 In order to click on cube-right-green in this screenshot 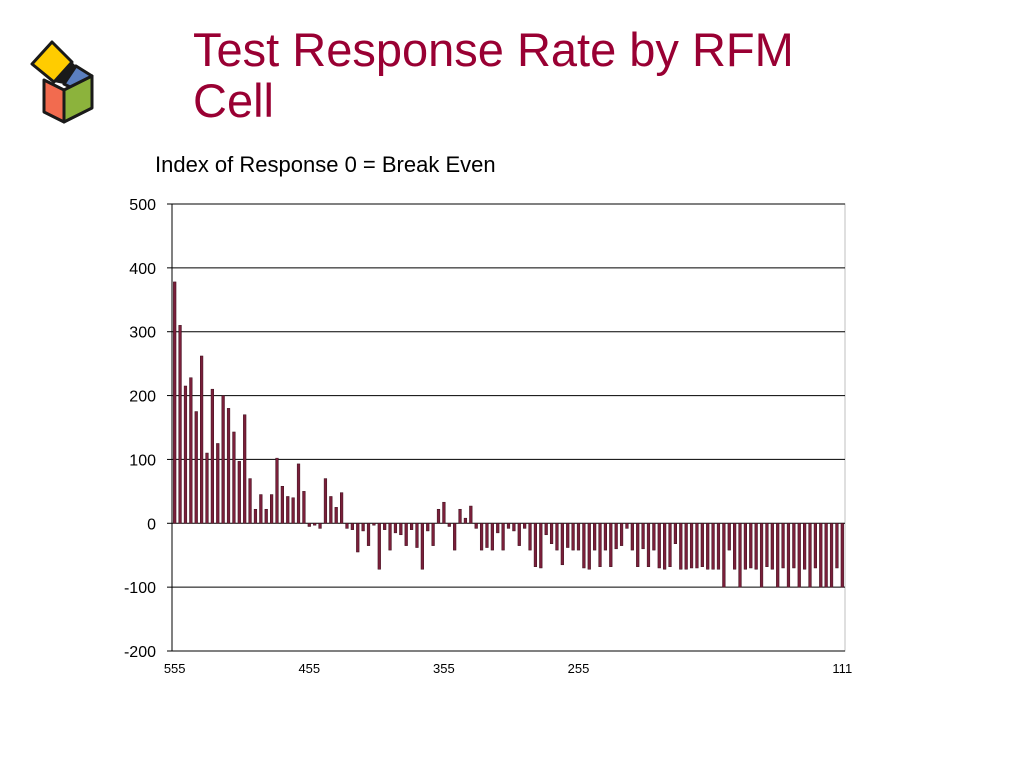, I will do `click(78, 99)`.